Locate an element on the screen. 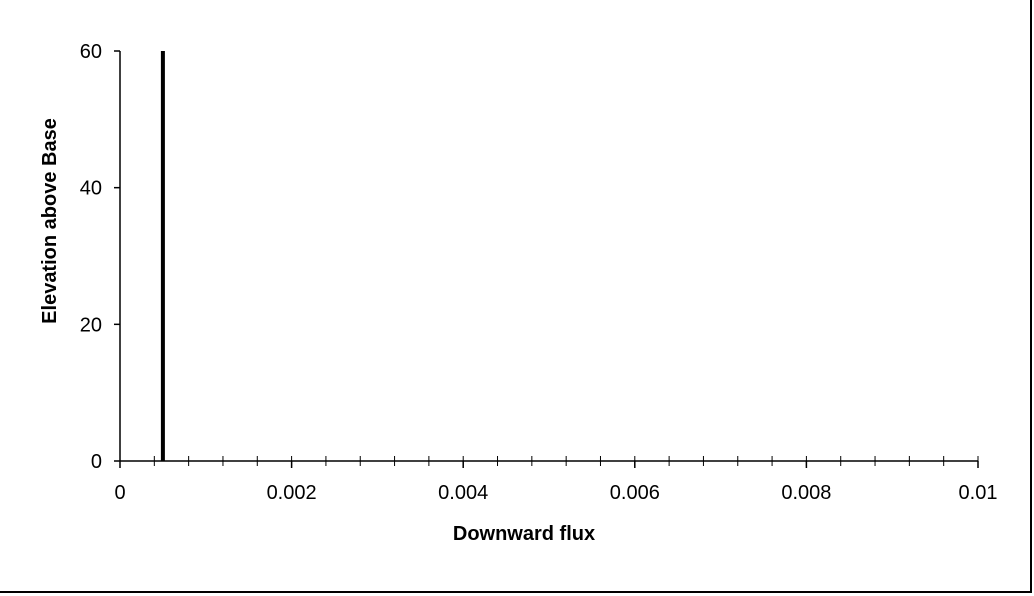  x-tick-label: 0.008 is located at coordinates (806, 493).